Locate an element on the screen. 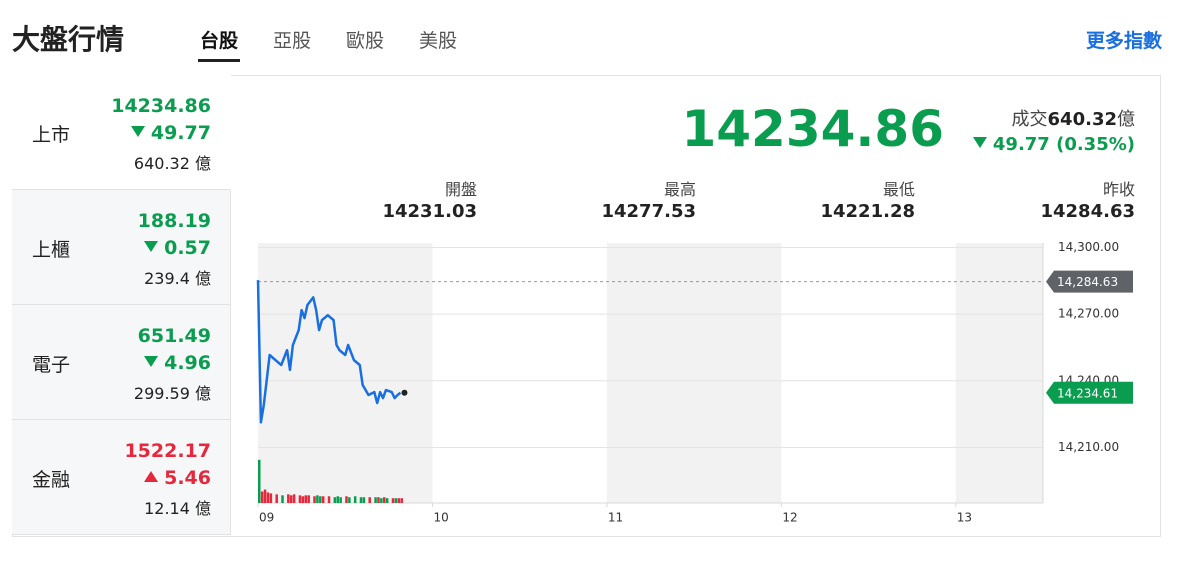 This screenshot has height=568, width=1186. y-tick-label: 14,210.00 is located at coordinates (1088, 447).